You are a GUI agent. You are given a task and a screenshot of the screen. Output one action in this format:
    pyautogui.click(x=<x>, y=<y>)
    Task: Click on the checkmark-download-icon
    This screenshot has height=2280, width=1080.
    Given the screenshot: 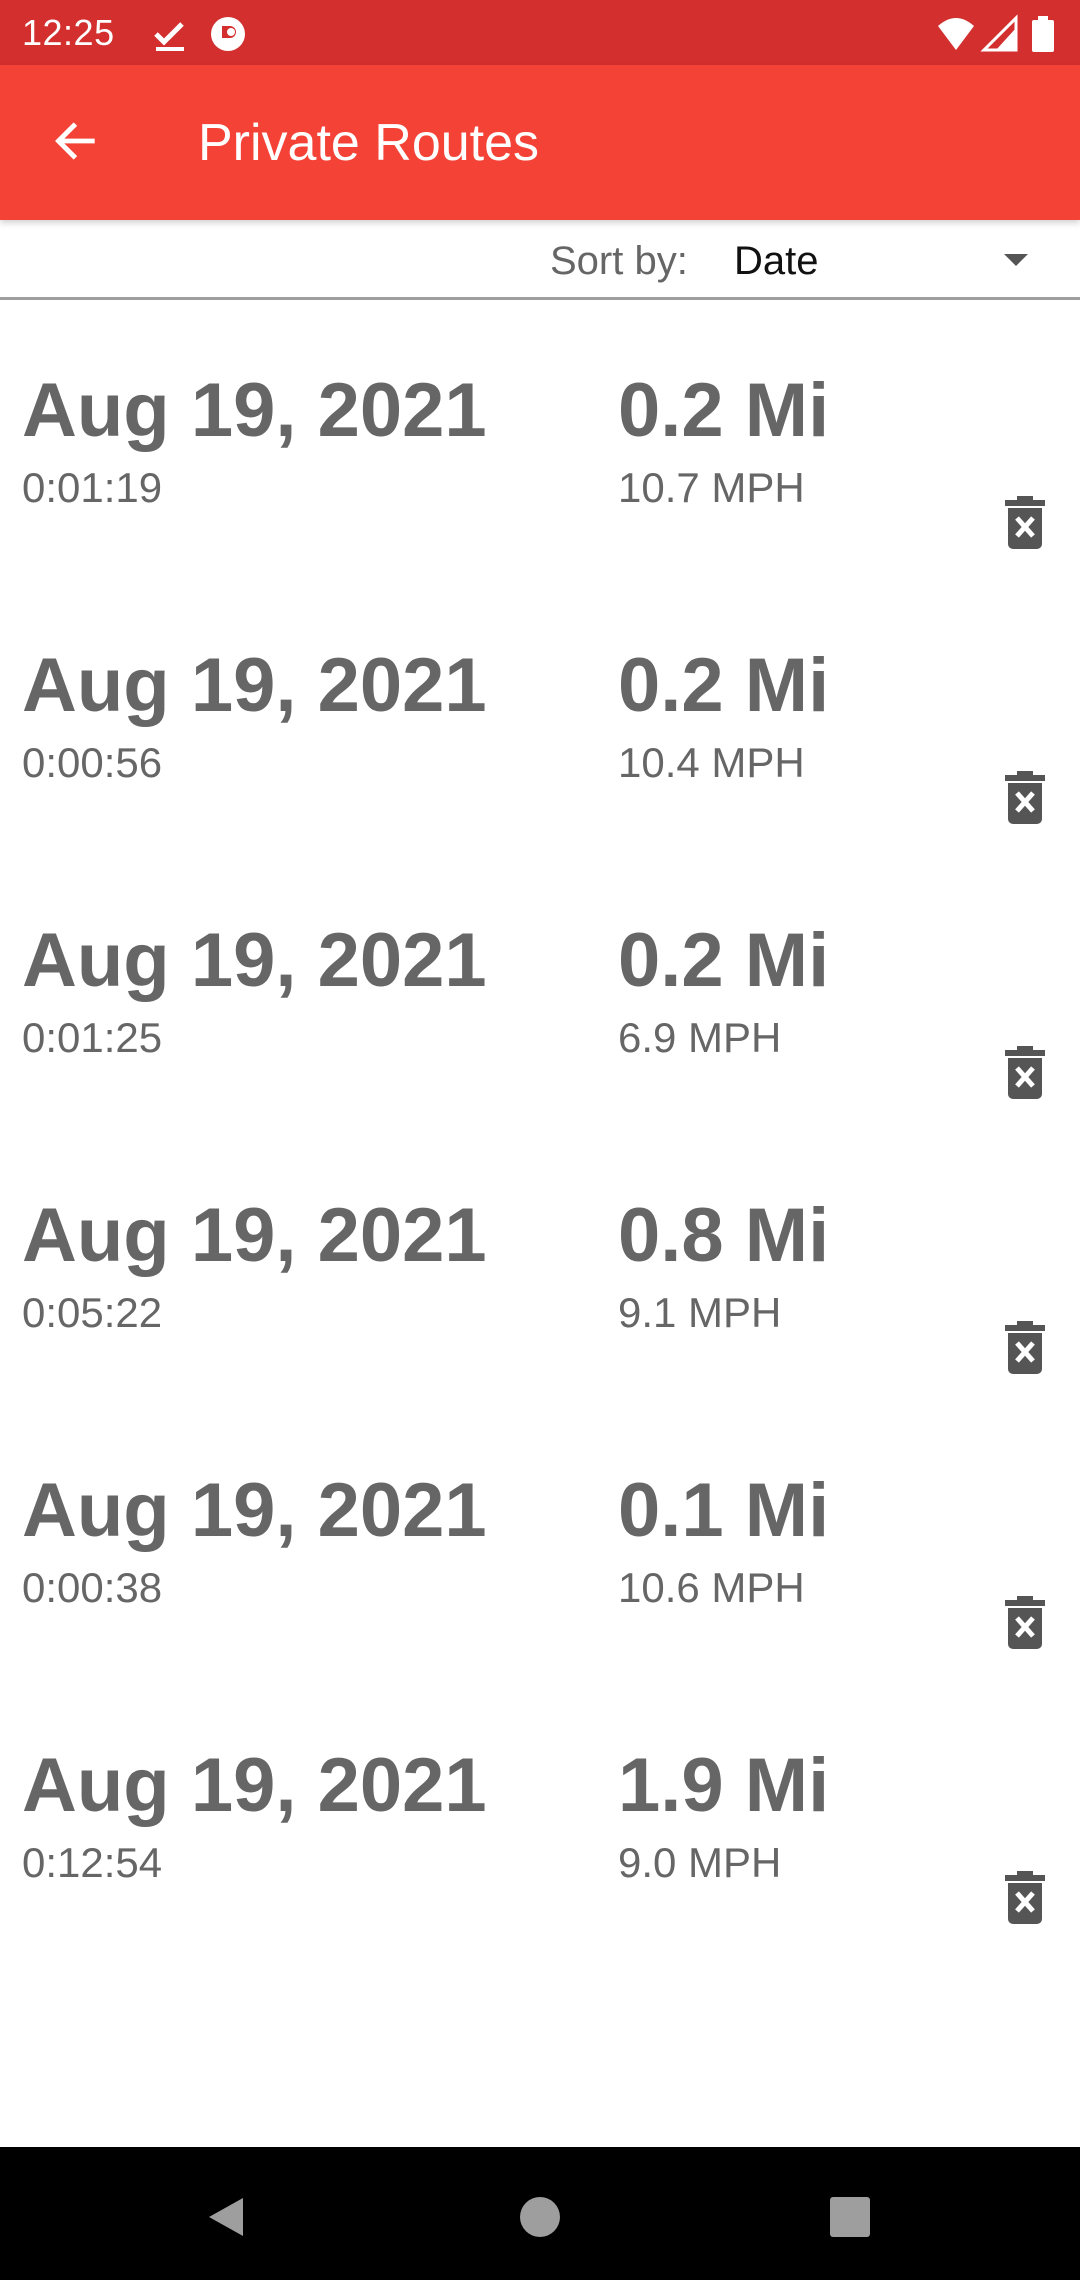 What is the action you would take?
    pyautogui.click(x=170, y=34)
    